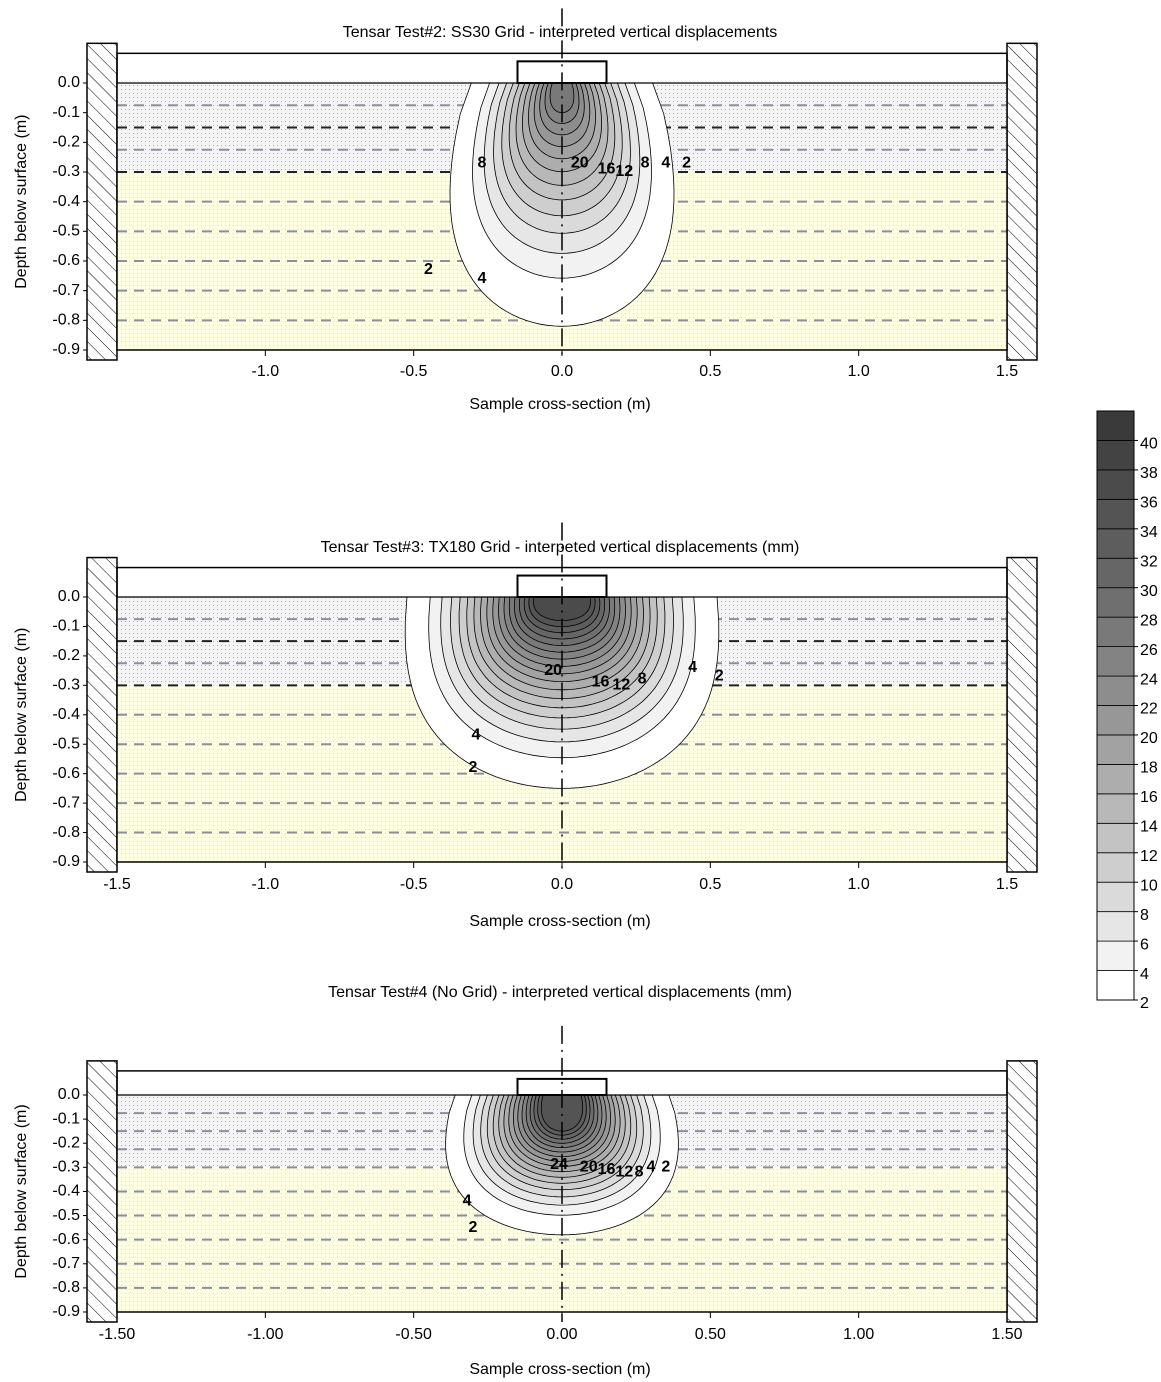 Image resolution: width=1161 pixels, height=1382 pixels. I want to click on colorbar-tick-label: 10, so click(1149, 885).